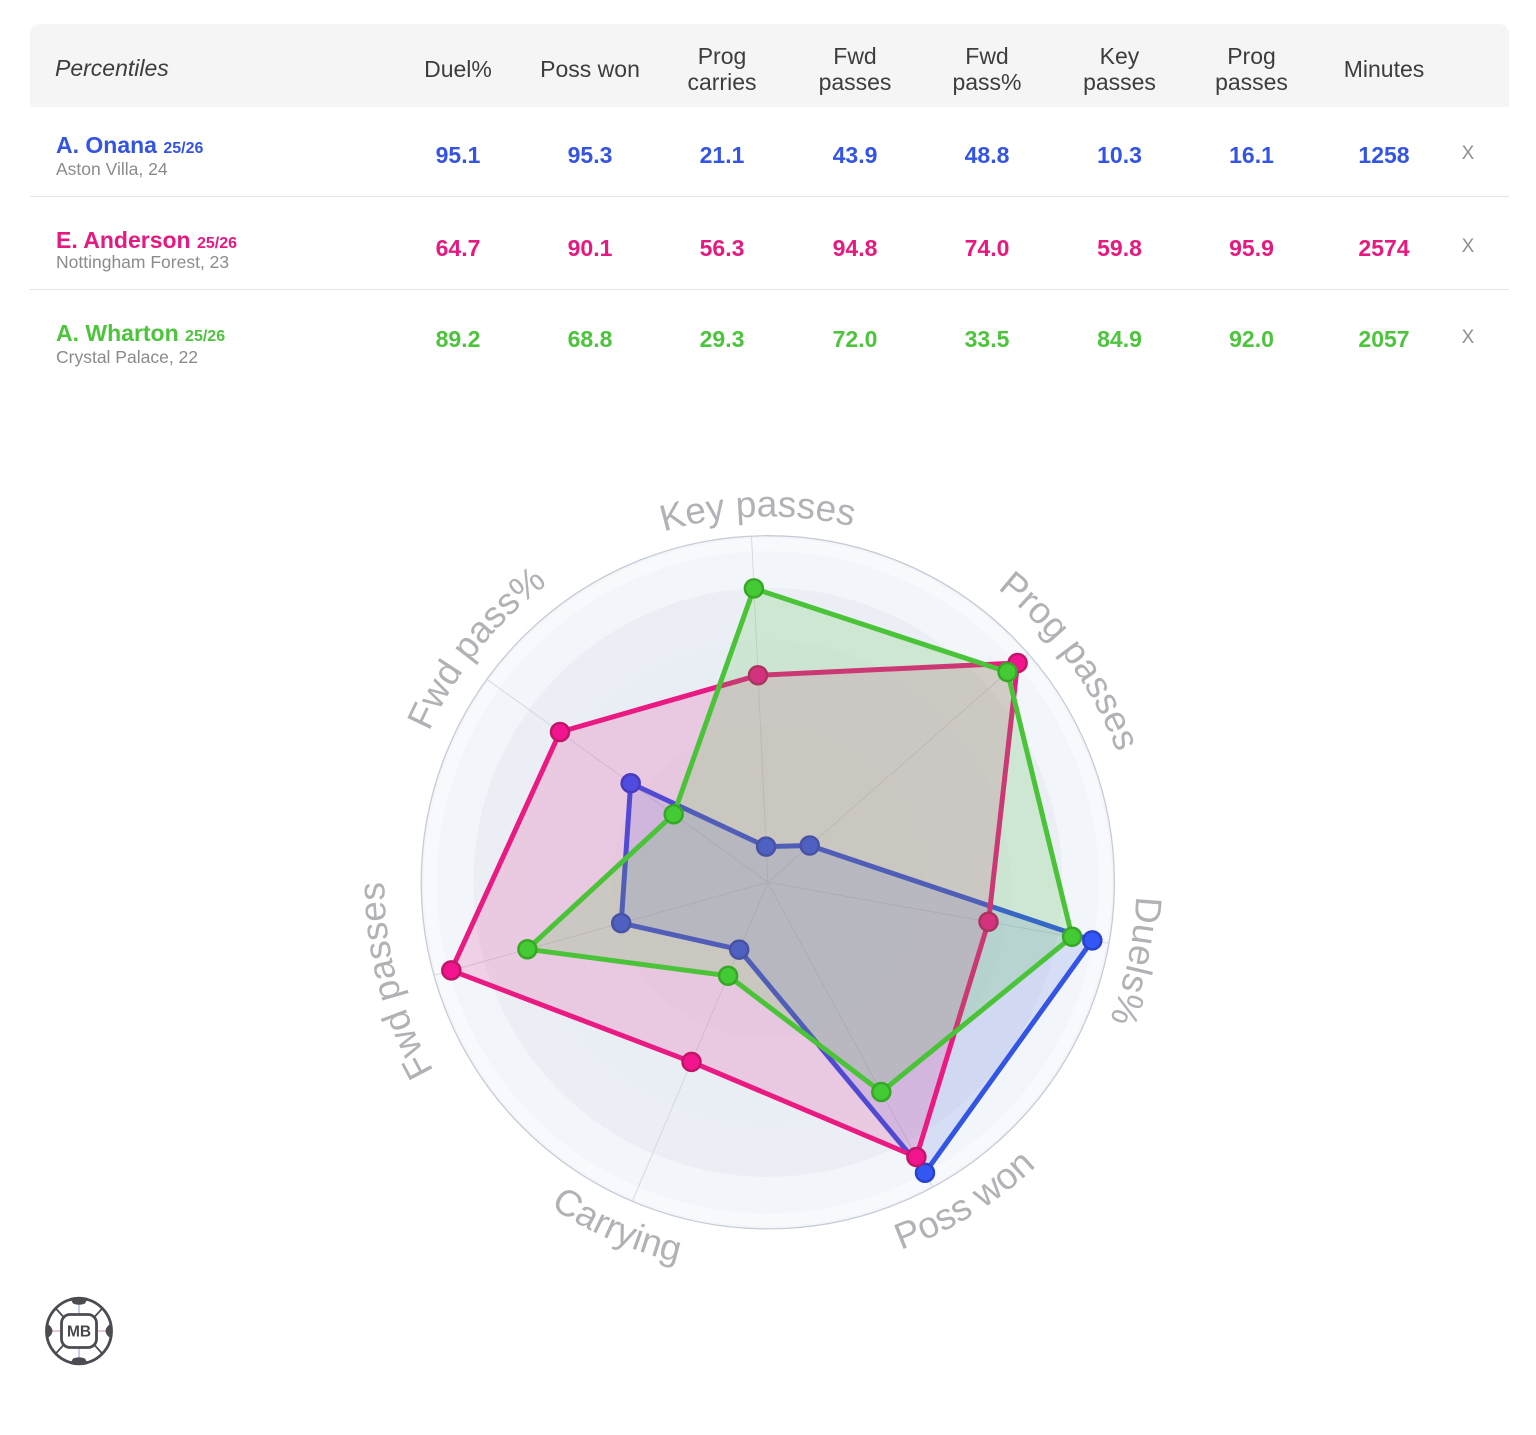 This screenshot has height=1435, width=1536. I want to click on svg-text: Key passes, so click(757, 511).